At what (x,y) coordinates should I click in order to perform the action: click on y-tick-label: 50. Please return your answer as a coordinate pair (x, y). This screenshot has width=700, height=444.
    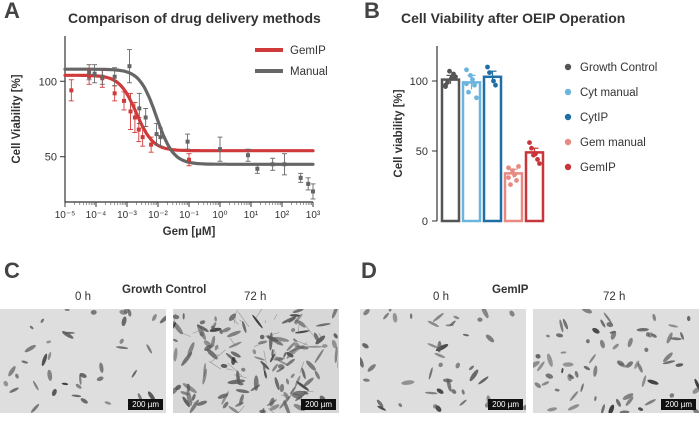
    Looking at the image, I should click on (51, 158).